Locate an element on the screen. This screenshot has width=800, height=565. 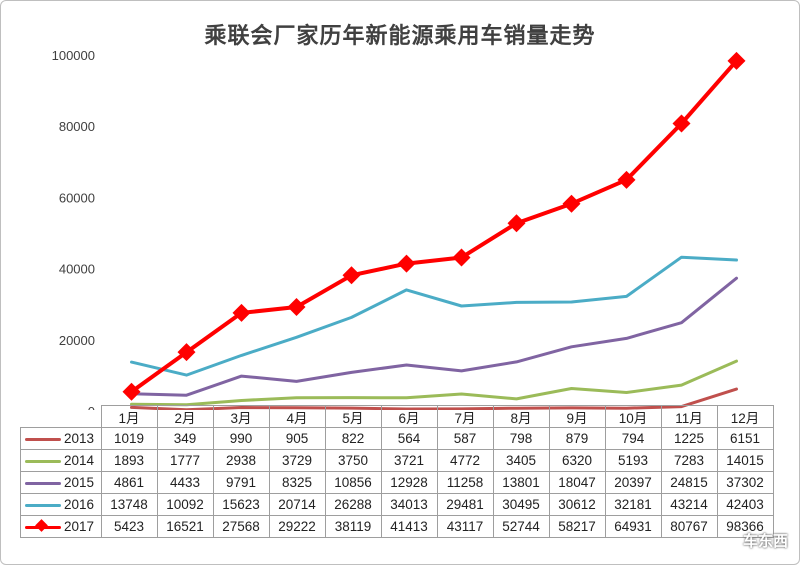
data-label: 822 is located at coordinates (353, 438).